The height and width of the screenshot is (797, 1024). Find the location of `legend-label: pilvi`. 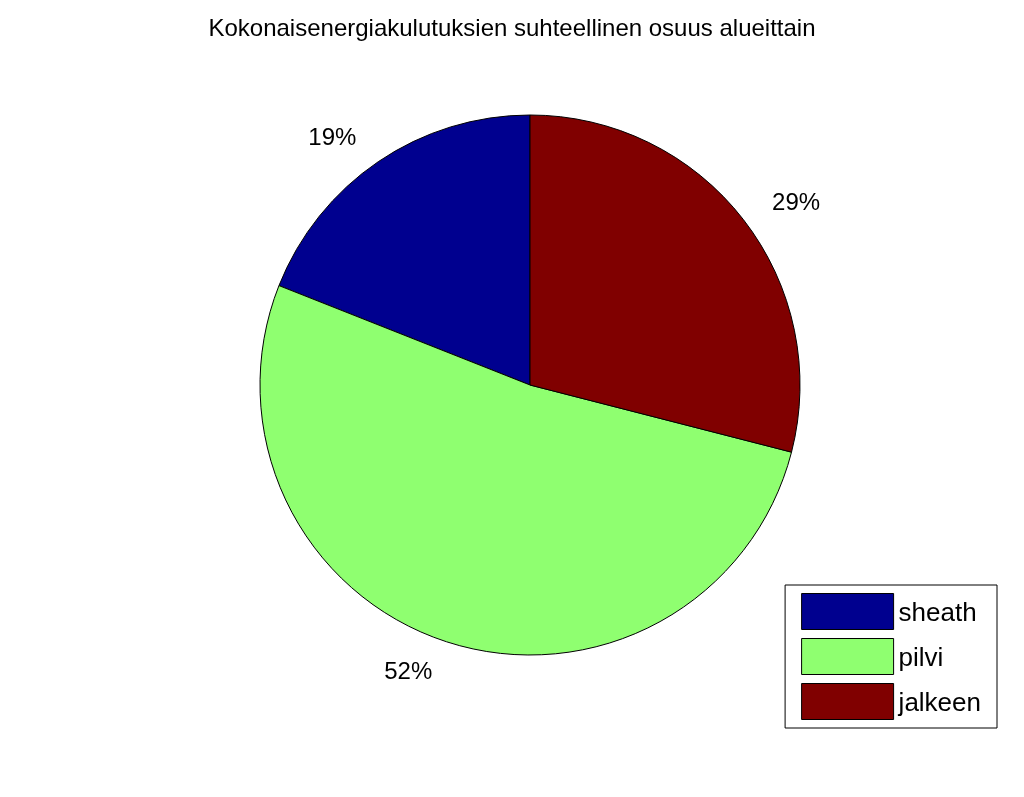

legend-label: pilvi is located at coordinates (921, 656).